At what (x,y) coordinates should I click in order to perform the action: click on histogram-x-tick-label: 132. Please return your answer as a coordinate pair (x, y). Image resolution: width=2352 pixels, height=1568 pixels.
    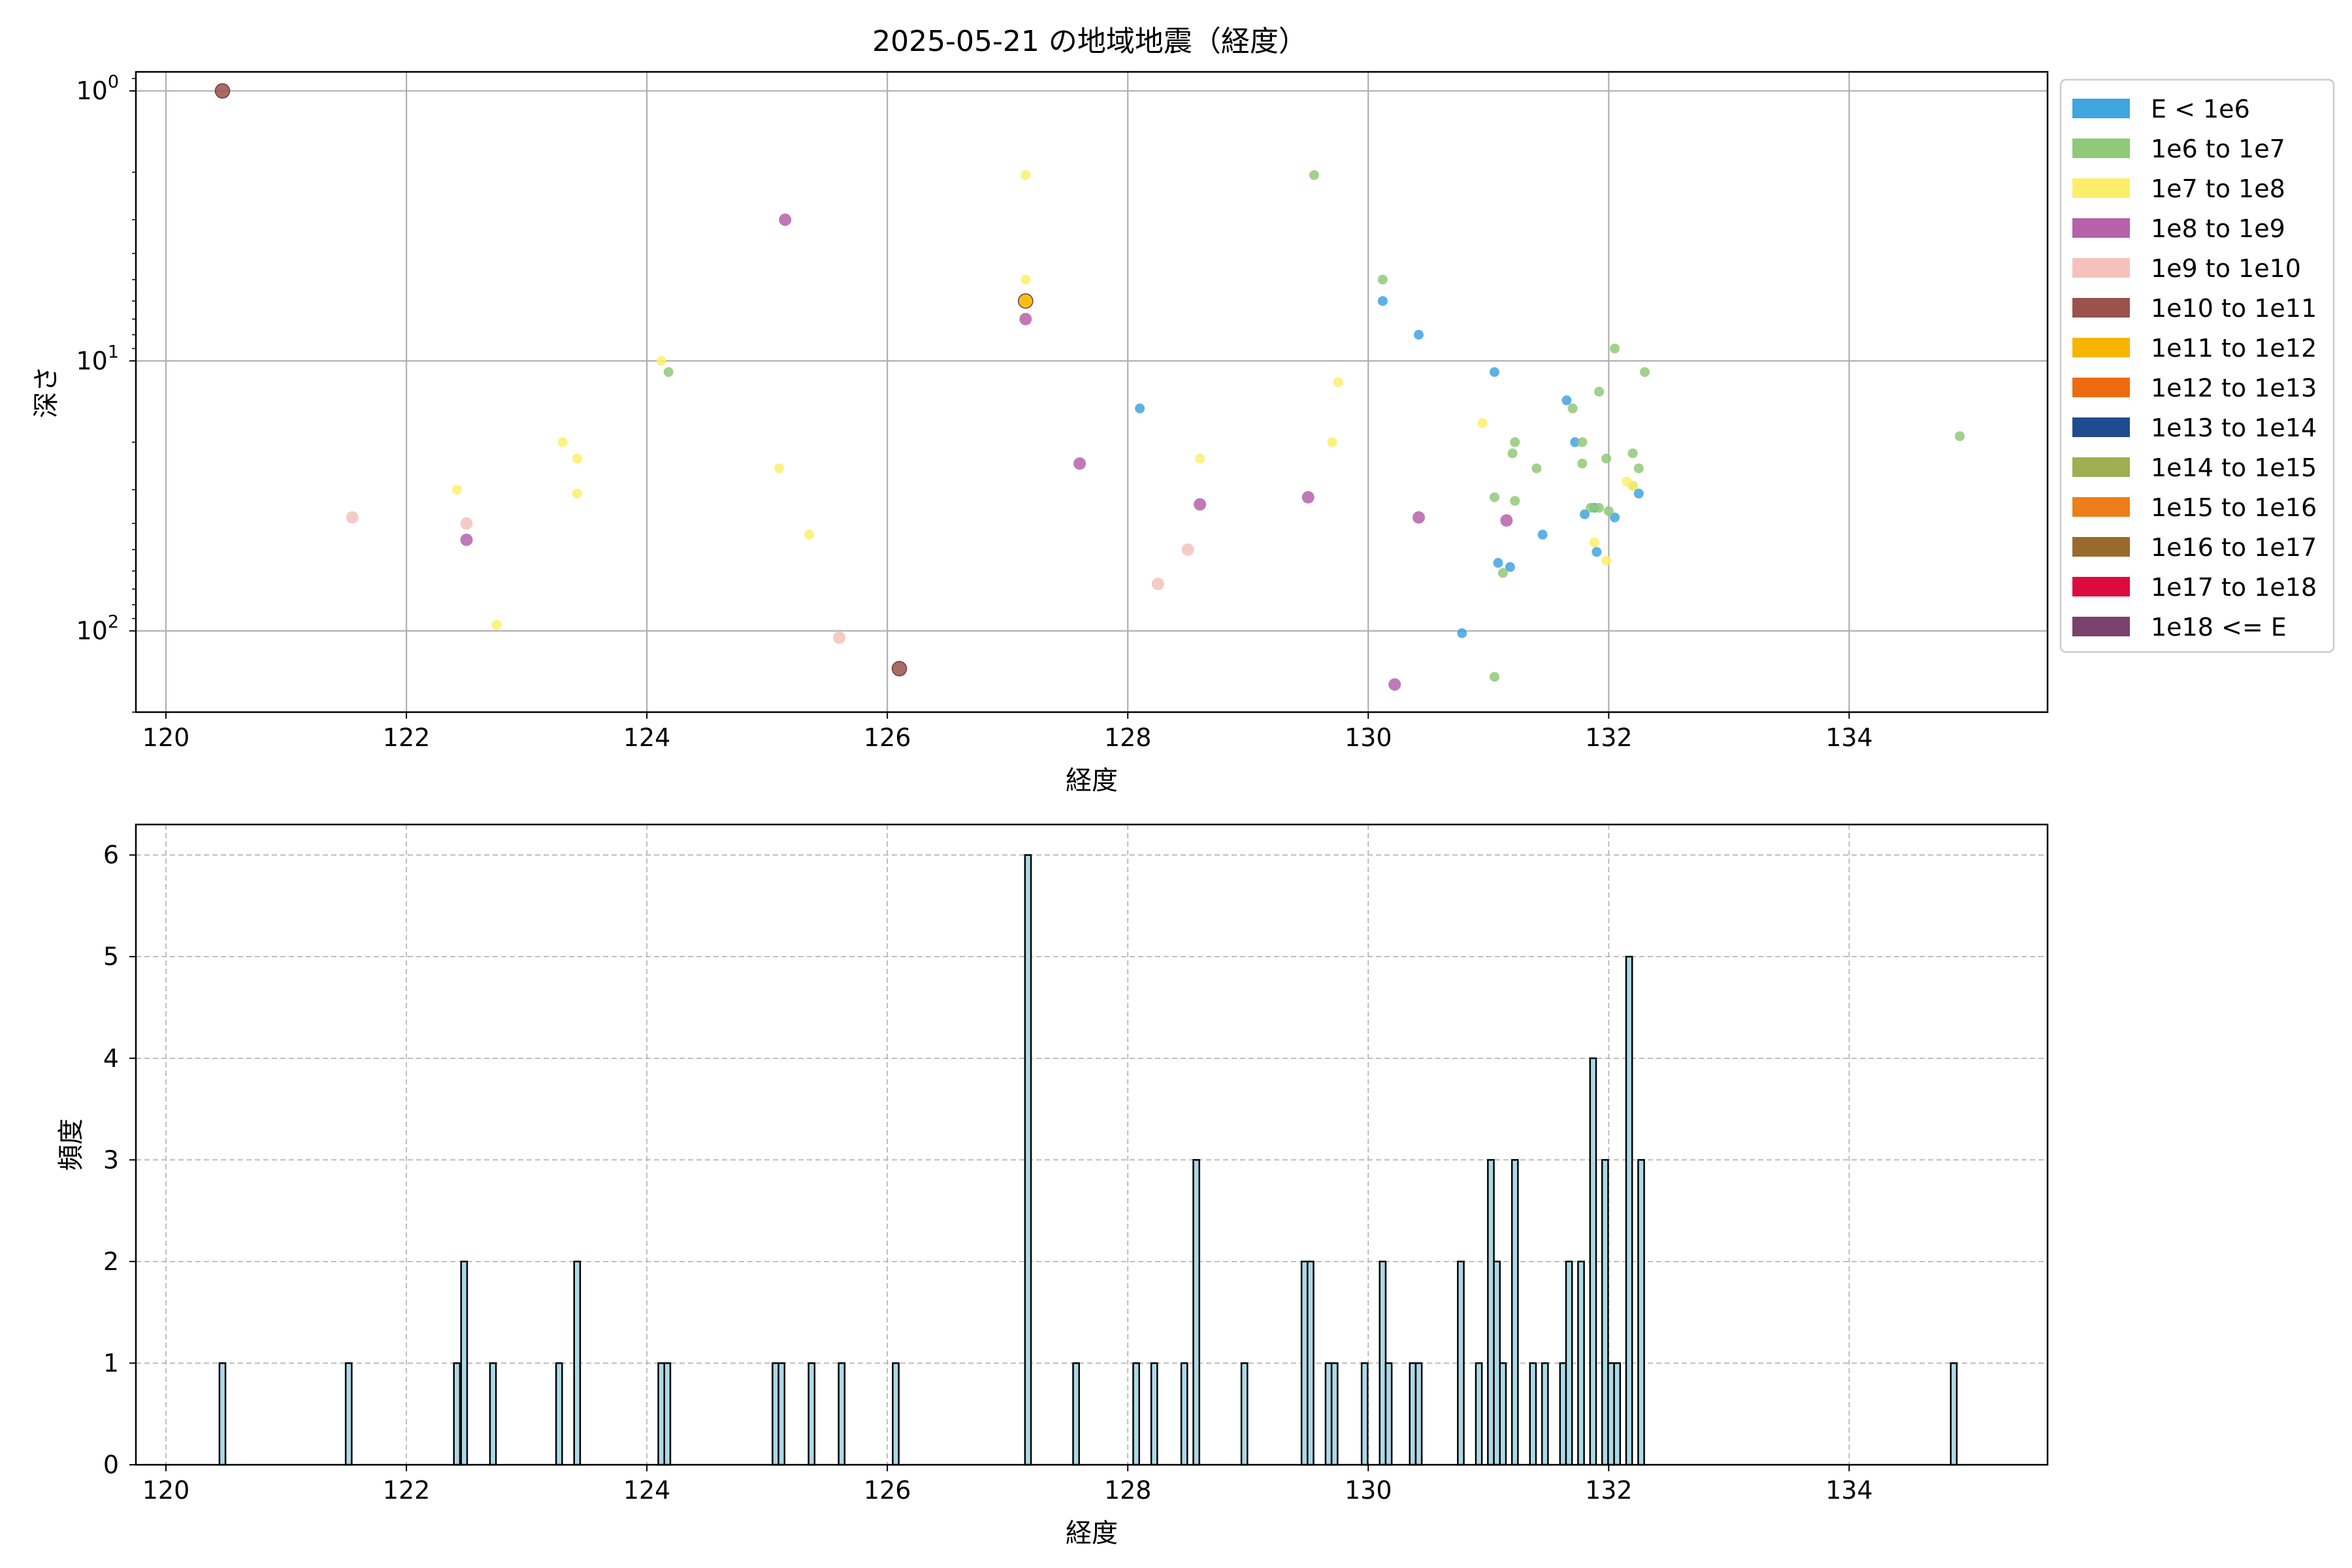
    Looking at the image, I should click on (1609, 1490).